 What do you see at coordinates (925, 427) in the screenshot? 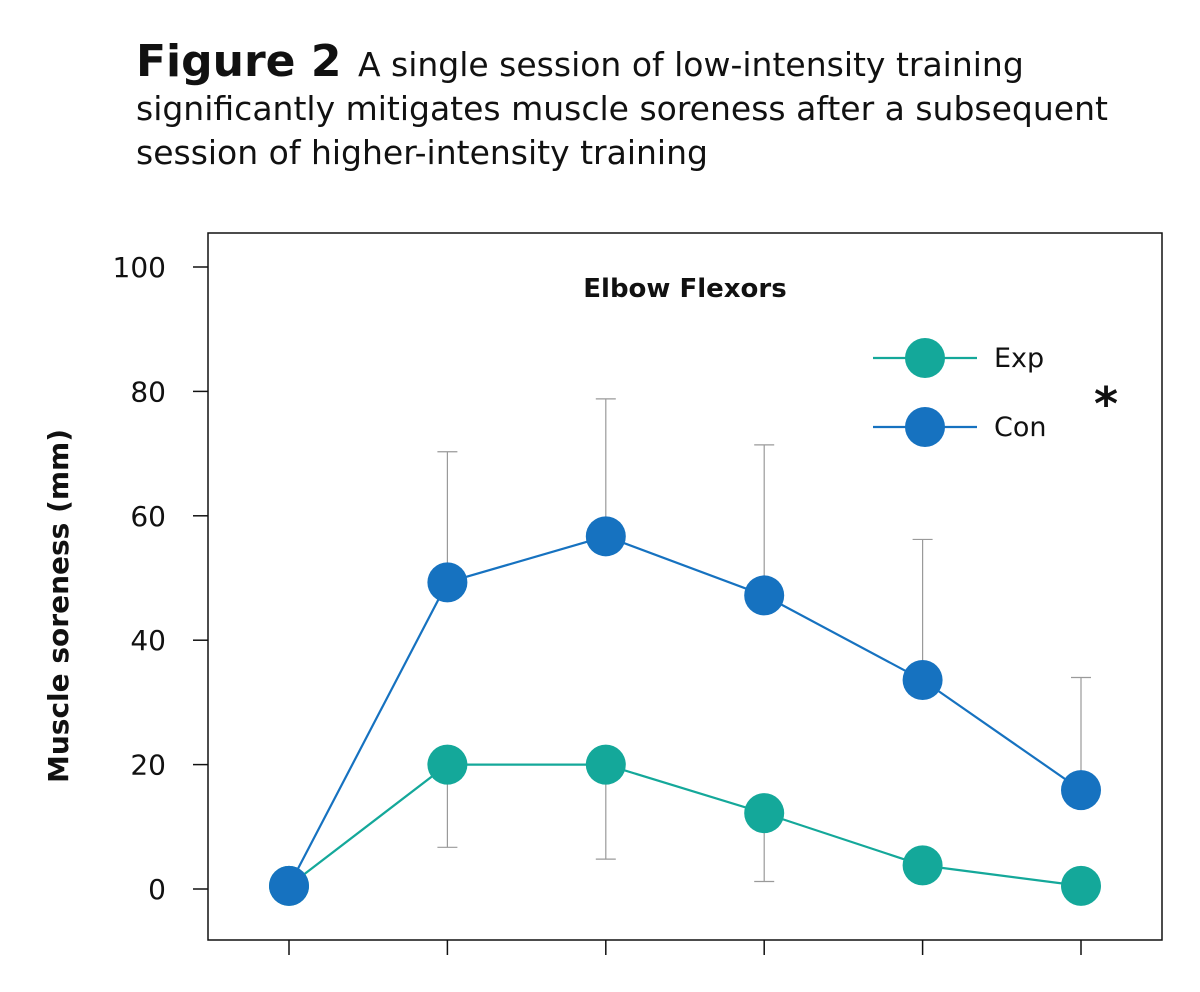
I see `legend-marker-con` at bounding box center [925, 427].